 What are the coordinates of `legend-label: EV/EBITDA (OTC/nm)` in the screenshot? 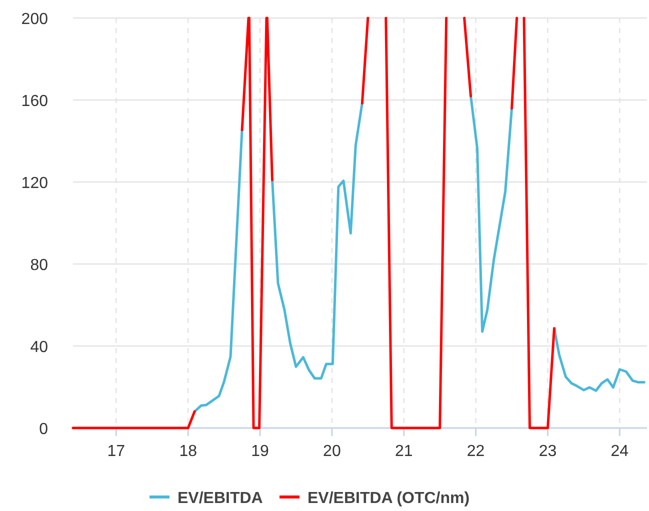 It's located at (389, 498).